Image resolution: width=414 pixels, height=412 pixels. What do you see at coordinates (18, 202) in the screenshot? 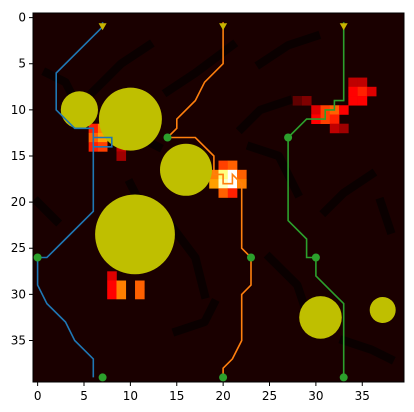
I see `y-tick-label: 20` at bounding box center [18, 202].